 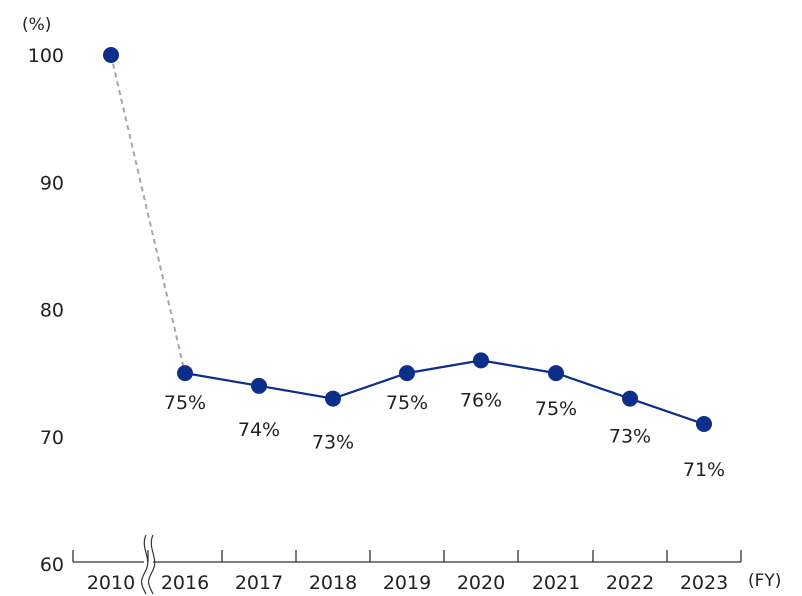 I want to click on x-tick-label: 2017, so click(x=259, y=583).